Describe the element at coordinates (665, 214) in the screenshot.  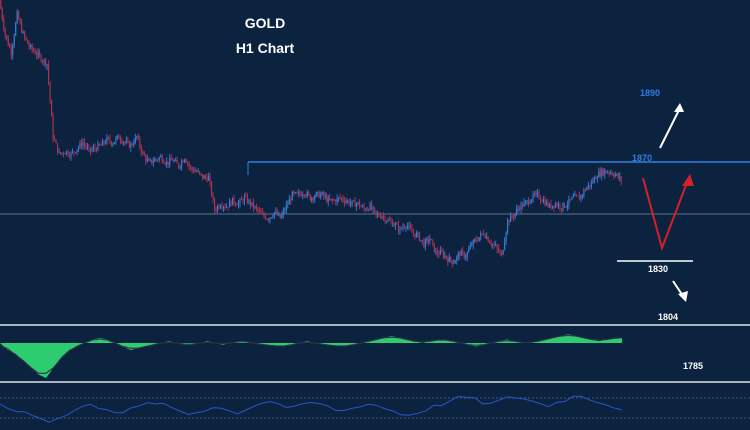
I see `v-scenario` at that location.